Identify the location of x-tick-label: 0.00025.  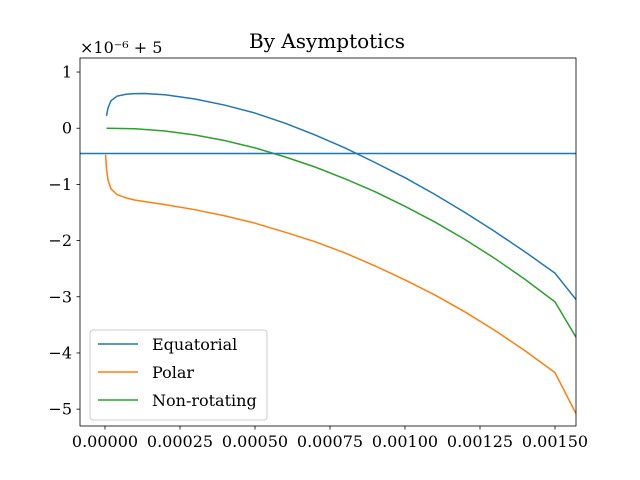
(180, 441).